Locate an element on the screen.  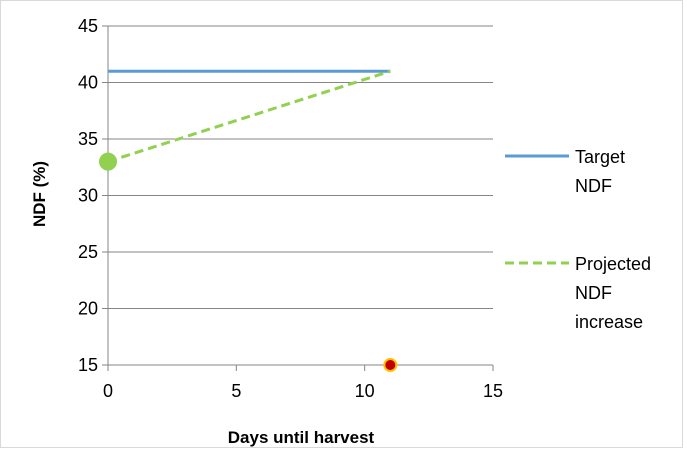
x-tick-label: 15 is located at coordinates (493, 391).